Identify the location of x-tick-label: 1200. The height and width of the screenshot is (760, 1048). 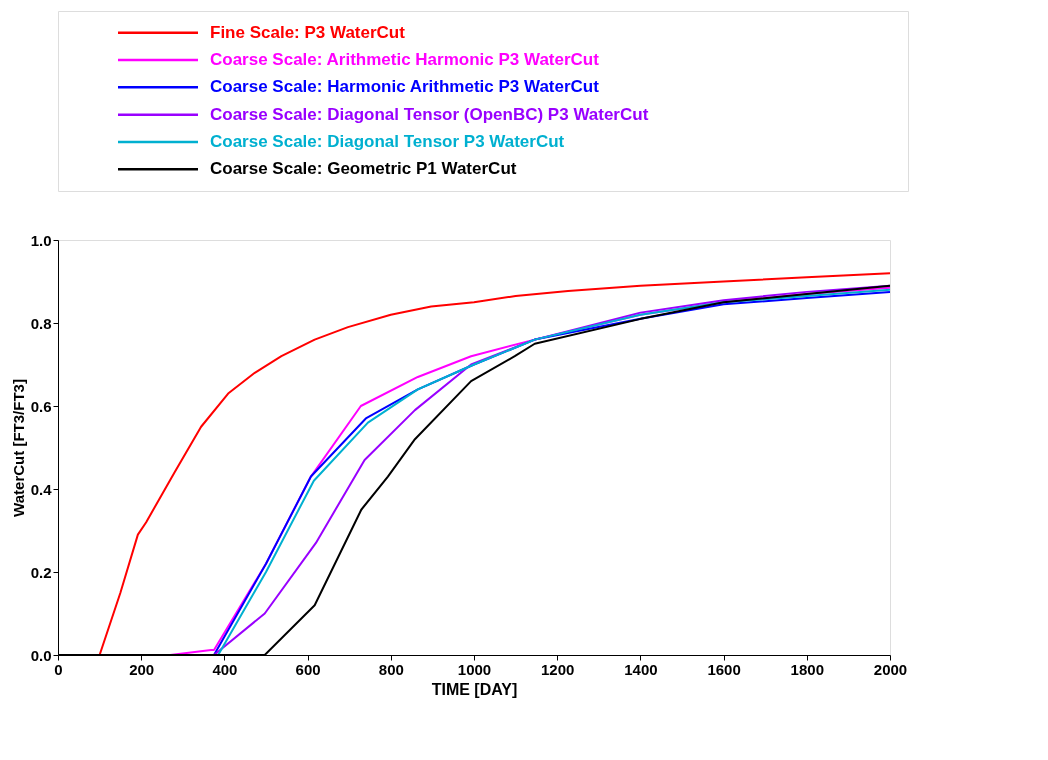
(558, 669).